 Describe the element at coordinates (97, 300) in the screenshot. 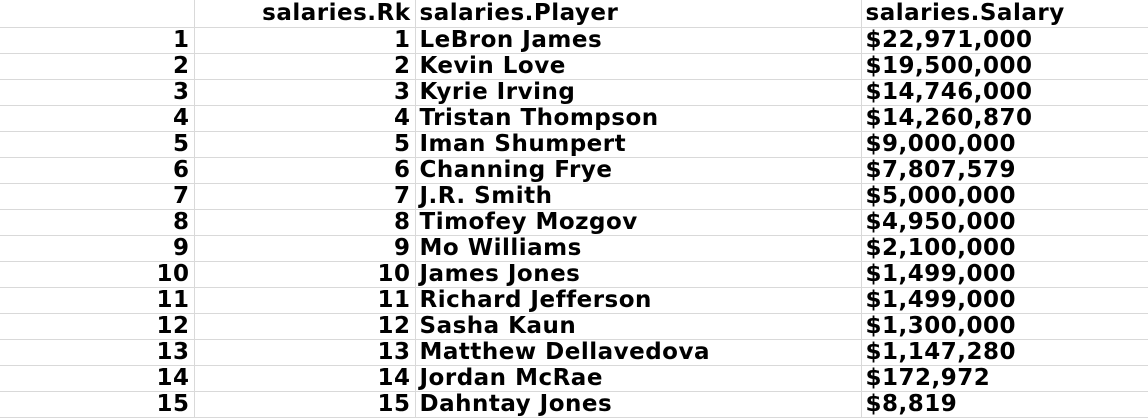

I see `row-index-cell: 11` at that location.